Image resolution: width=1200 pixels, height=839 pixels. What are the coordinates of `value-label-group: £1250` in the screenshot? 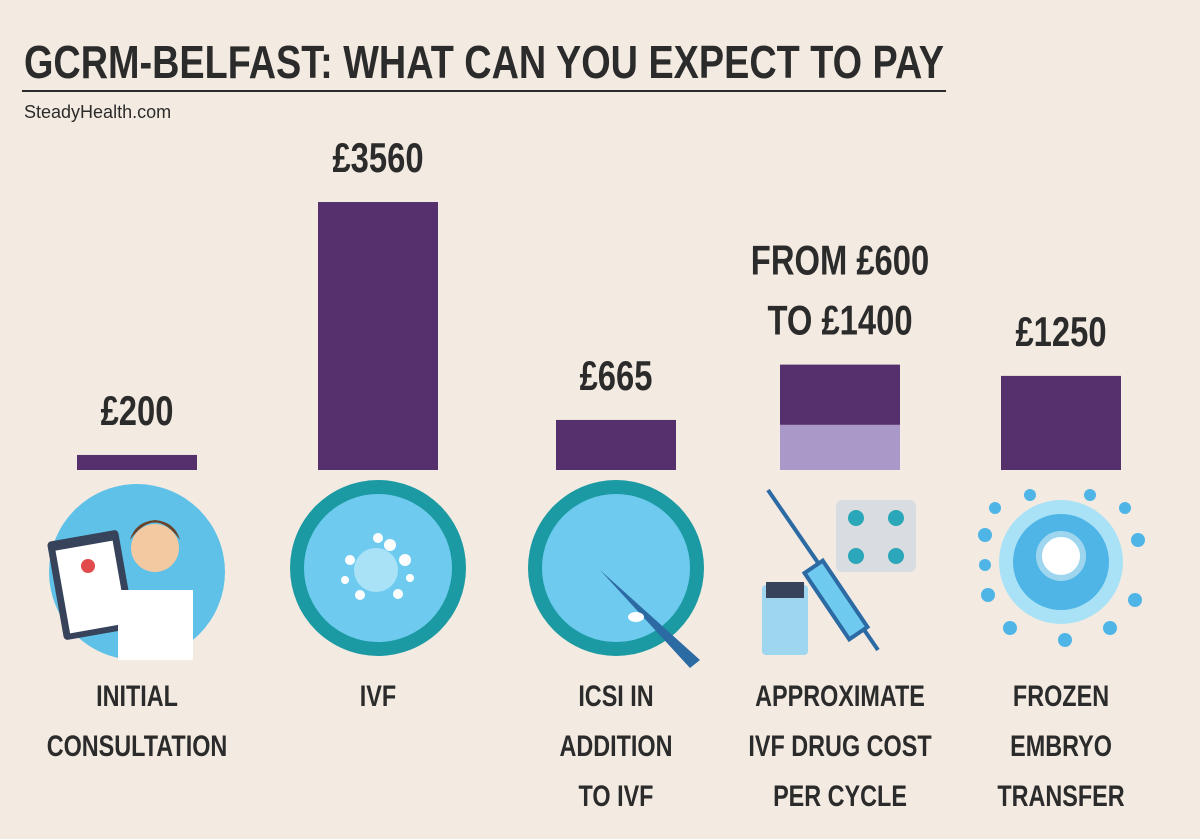 It's located at (1060, 331).